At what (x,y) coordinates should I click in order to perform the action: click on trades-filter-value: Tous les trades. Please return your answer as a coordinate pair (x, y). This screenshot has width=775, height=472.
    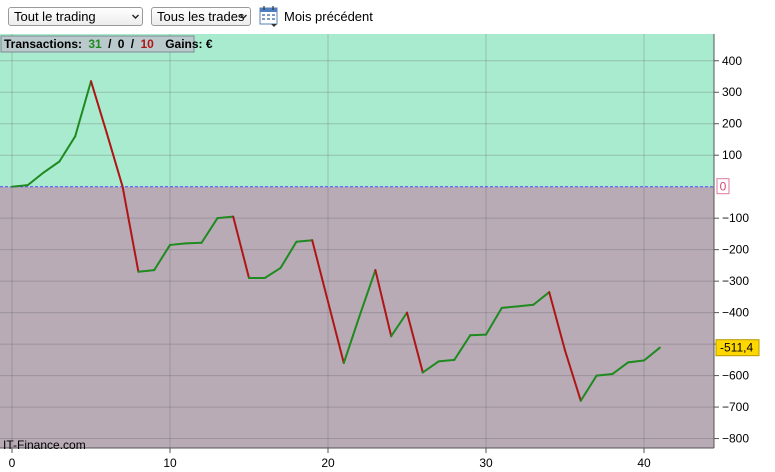
    Looking at the image, I should click on (201, 16).